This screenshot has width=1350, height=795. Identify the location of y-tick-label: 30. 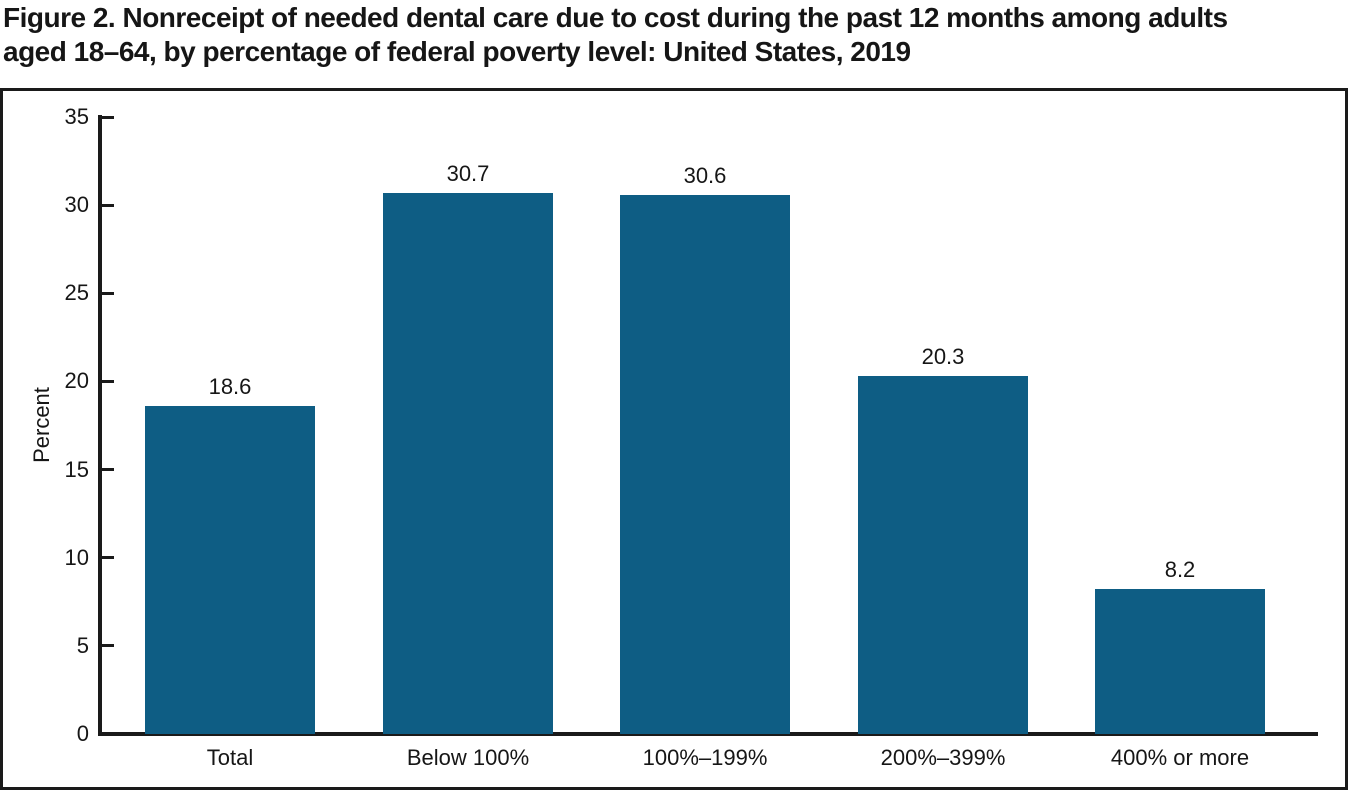
(76, 204).